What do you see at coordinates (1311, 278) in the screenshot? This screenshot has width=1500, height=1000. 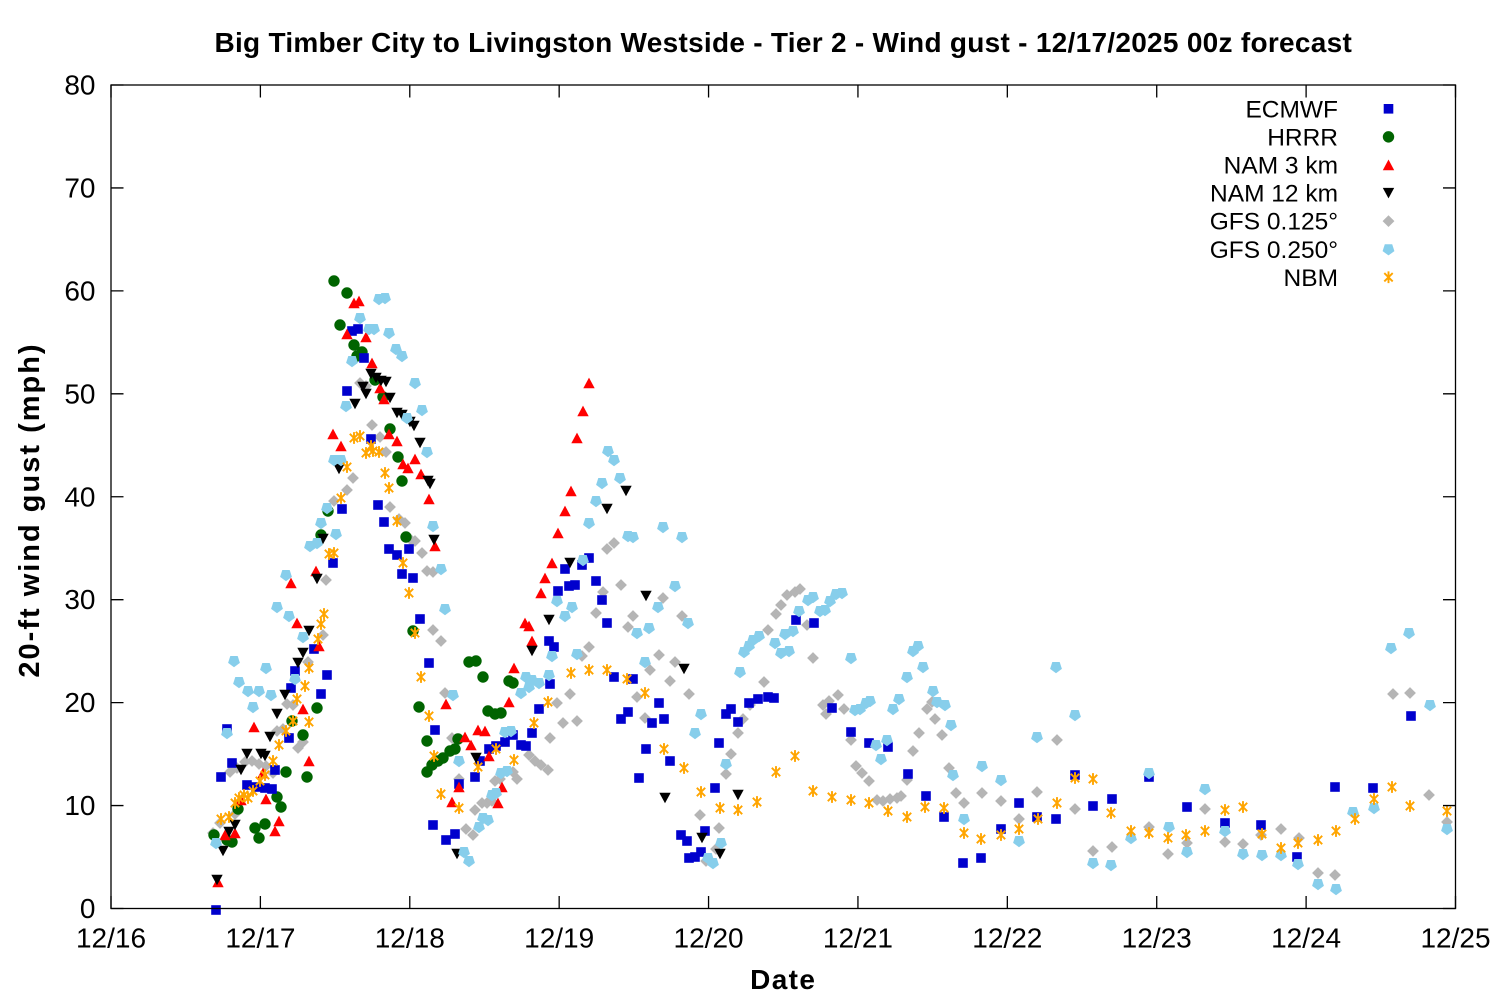 I see `svg-text: NBM` at bounding box center [1311, 278].